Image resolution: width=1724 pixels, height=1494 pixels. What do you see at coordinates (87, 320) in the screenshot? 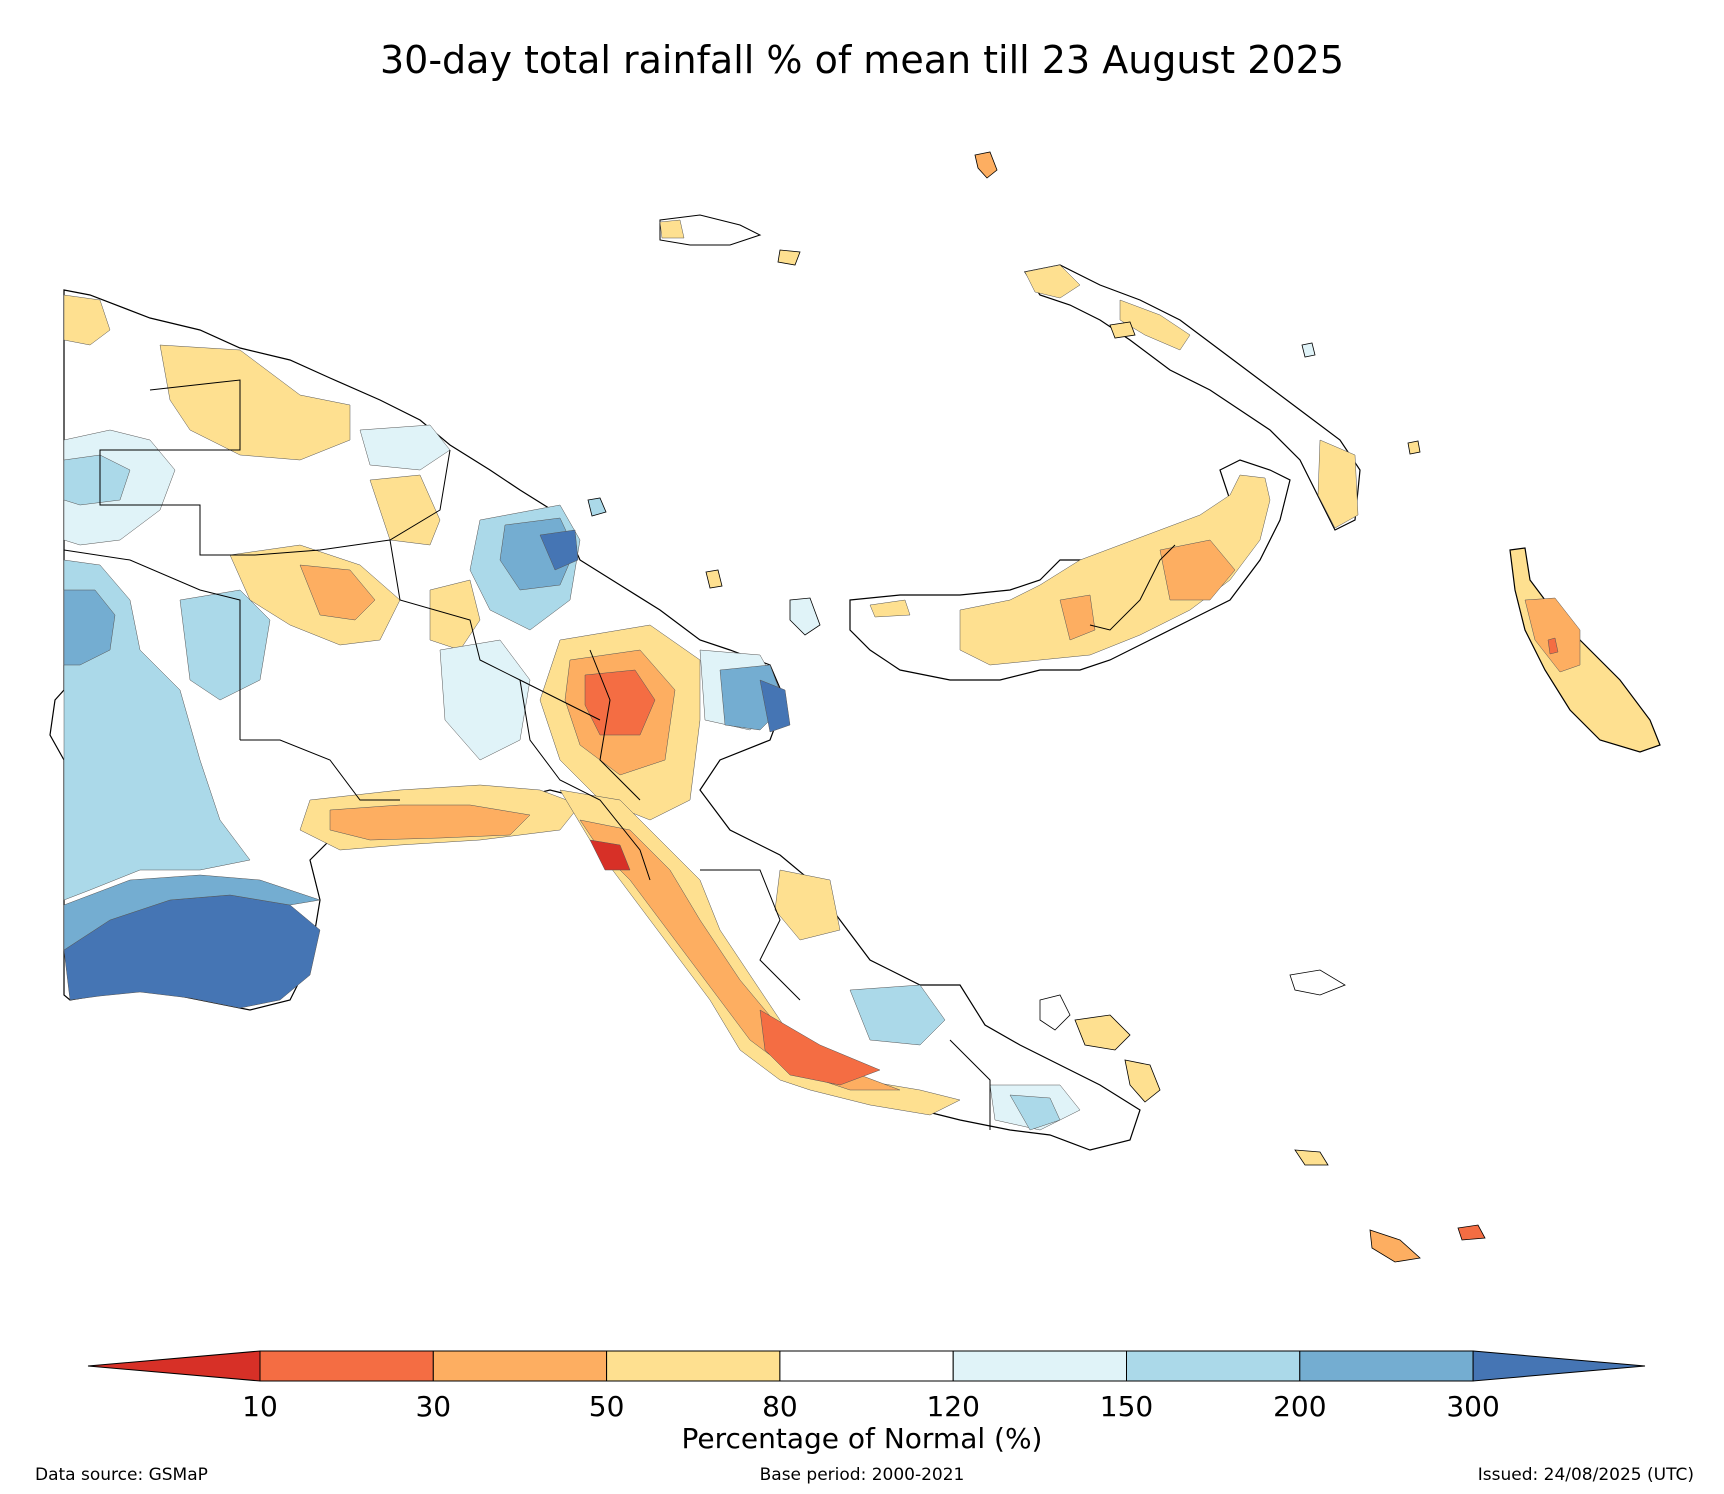
I see `region-dry-northwest` at bounding box center [87, 320].